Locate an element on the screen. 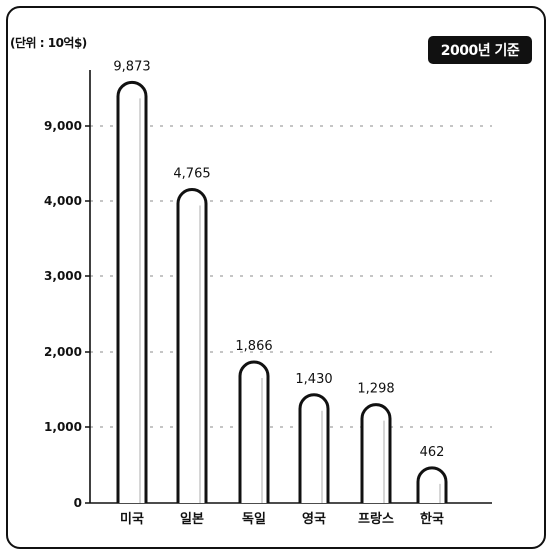 This screenshot has height=559, width=556. y-tick-label: 4,000 is located at coordinates (63, 201).